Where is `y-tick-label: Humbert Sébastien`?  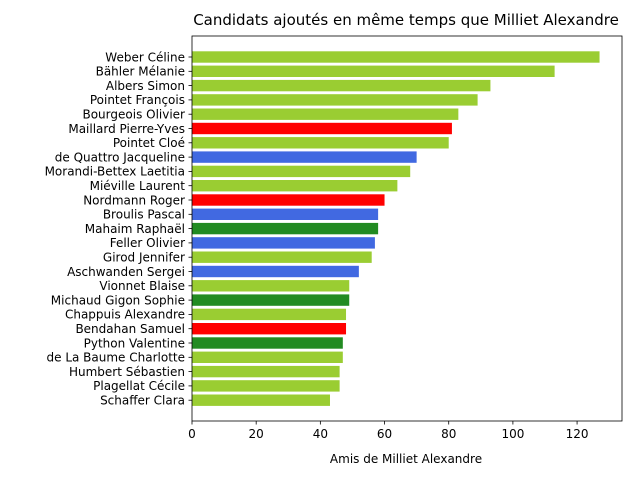 y-tick-label: Humbert Sébastien is located at coordinates (127, 372).